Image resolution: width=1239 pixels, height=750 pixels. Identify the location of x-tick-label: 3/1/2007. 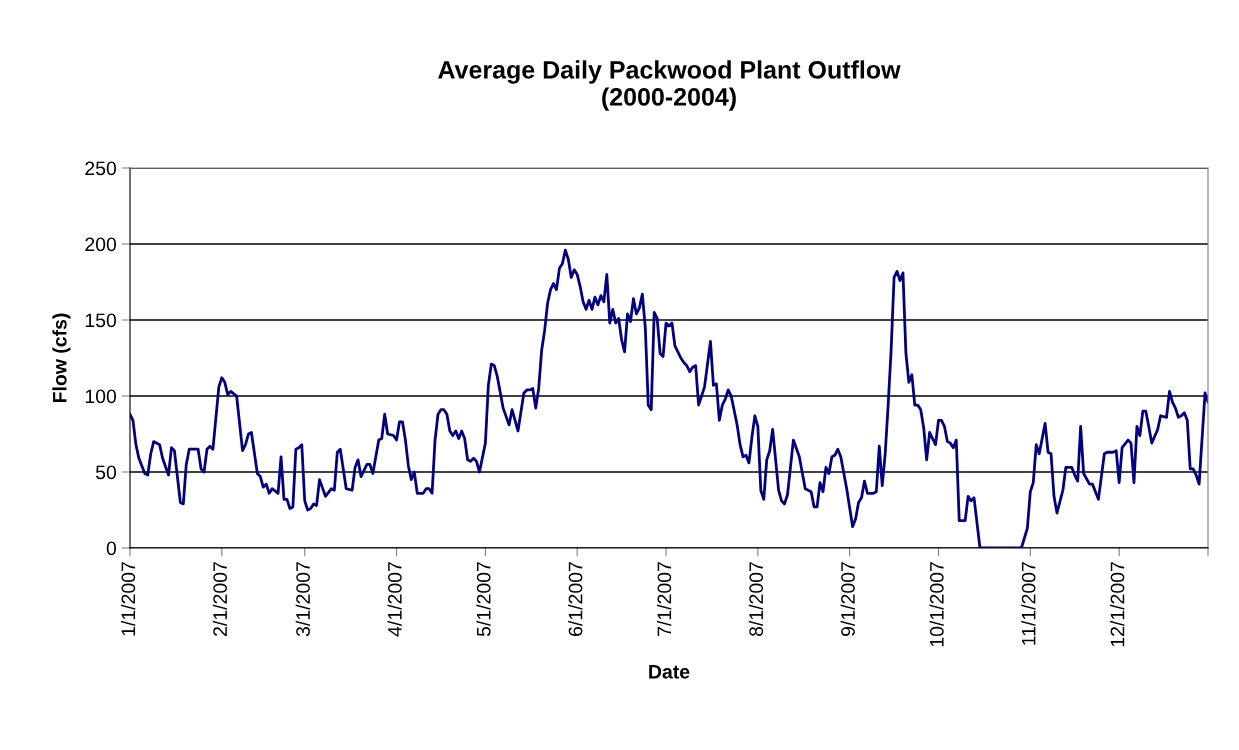
(302, 599).